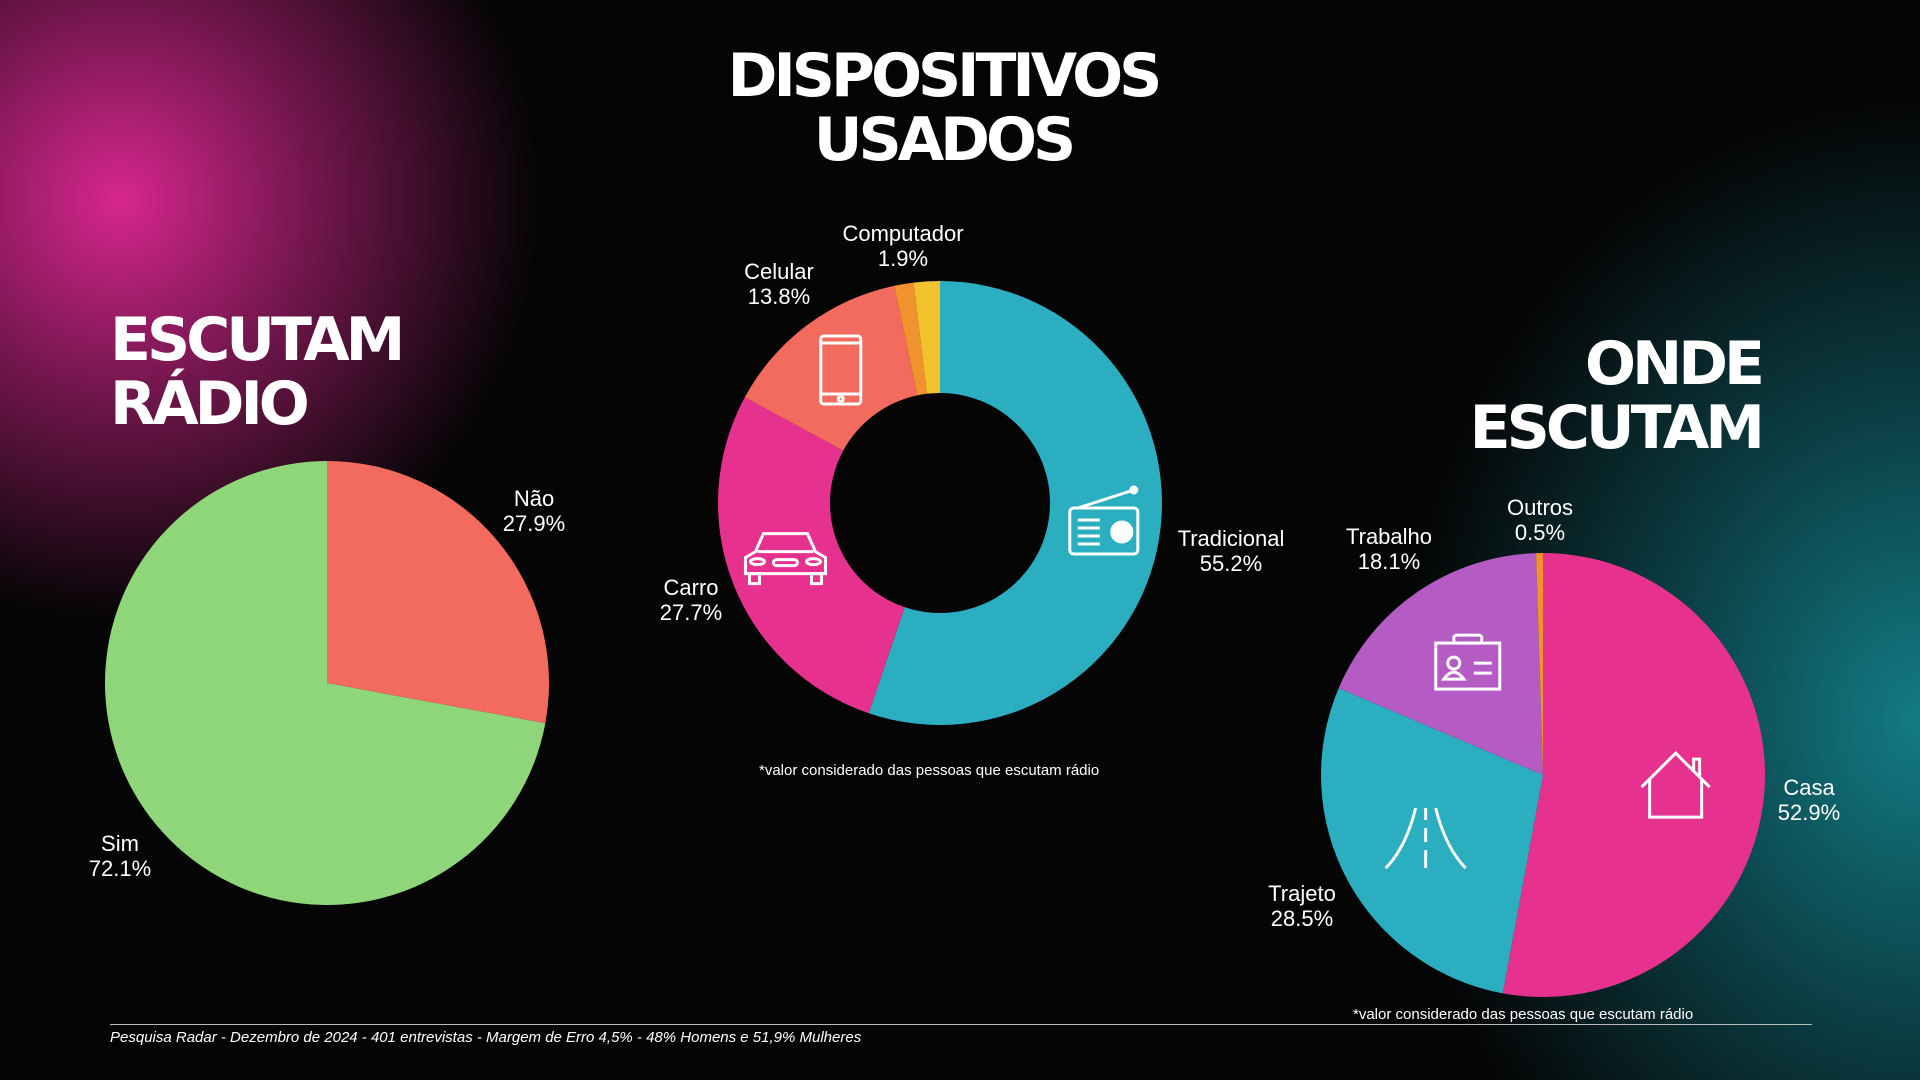  What do you see at coordinates (1389, 549) in the screenshot?
I see `label-trabalho: Trabalho 18.1%` at bounding box center [1389, 549].